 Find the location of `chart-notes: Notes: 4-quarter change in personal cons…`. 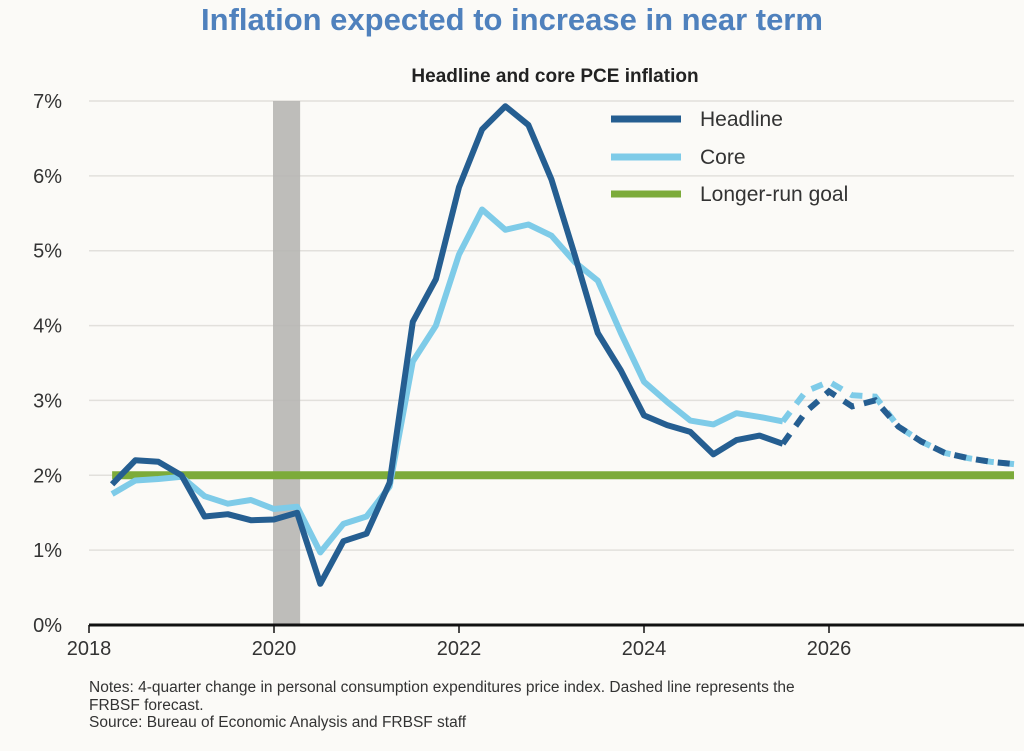

chart-notes: Notes: 4-quarter change in personal cons… is located at coordinates (539, 705).